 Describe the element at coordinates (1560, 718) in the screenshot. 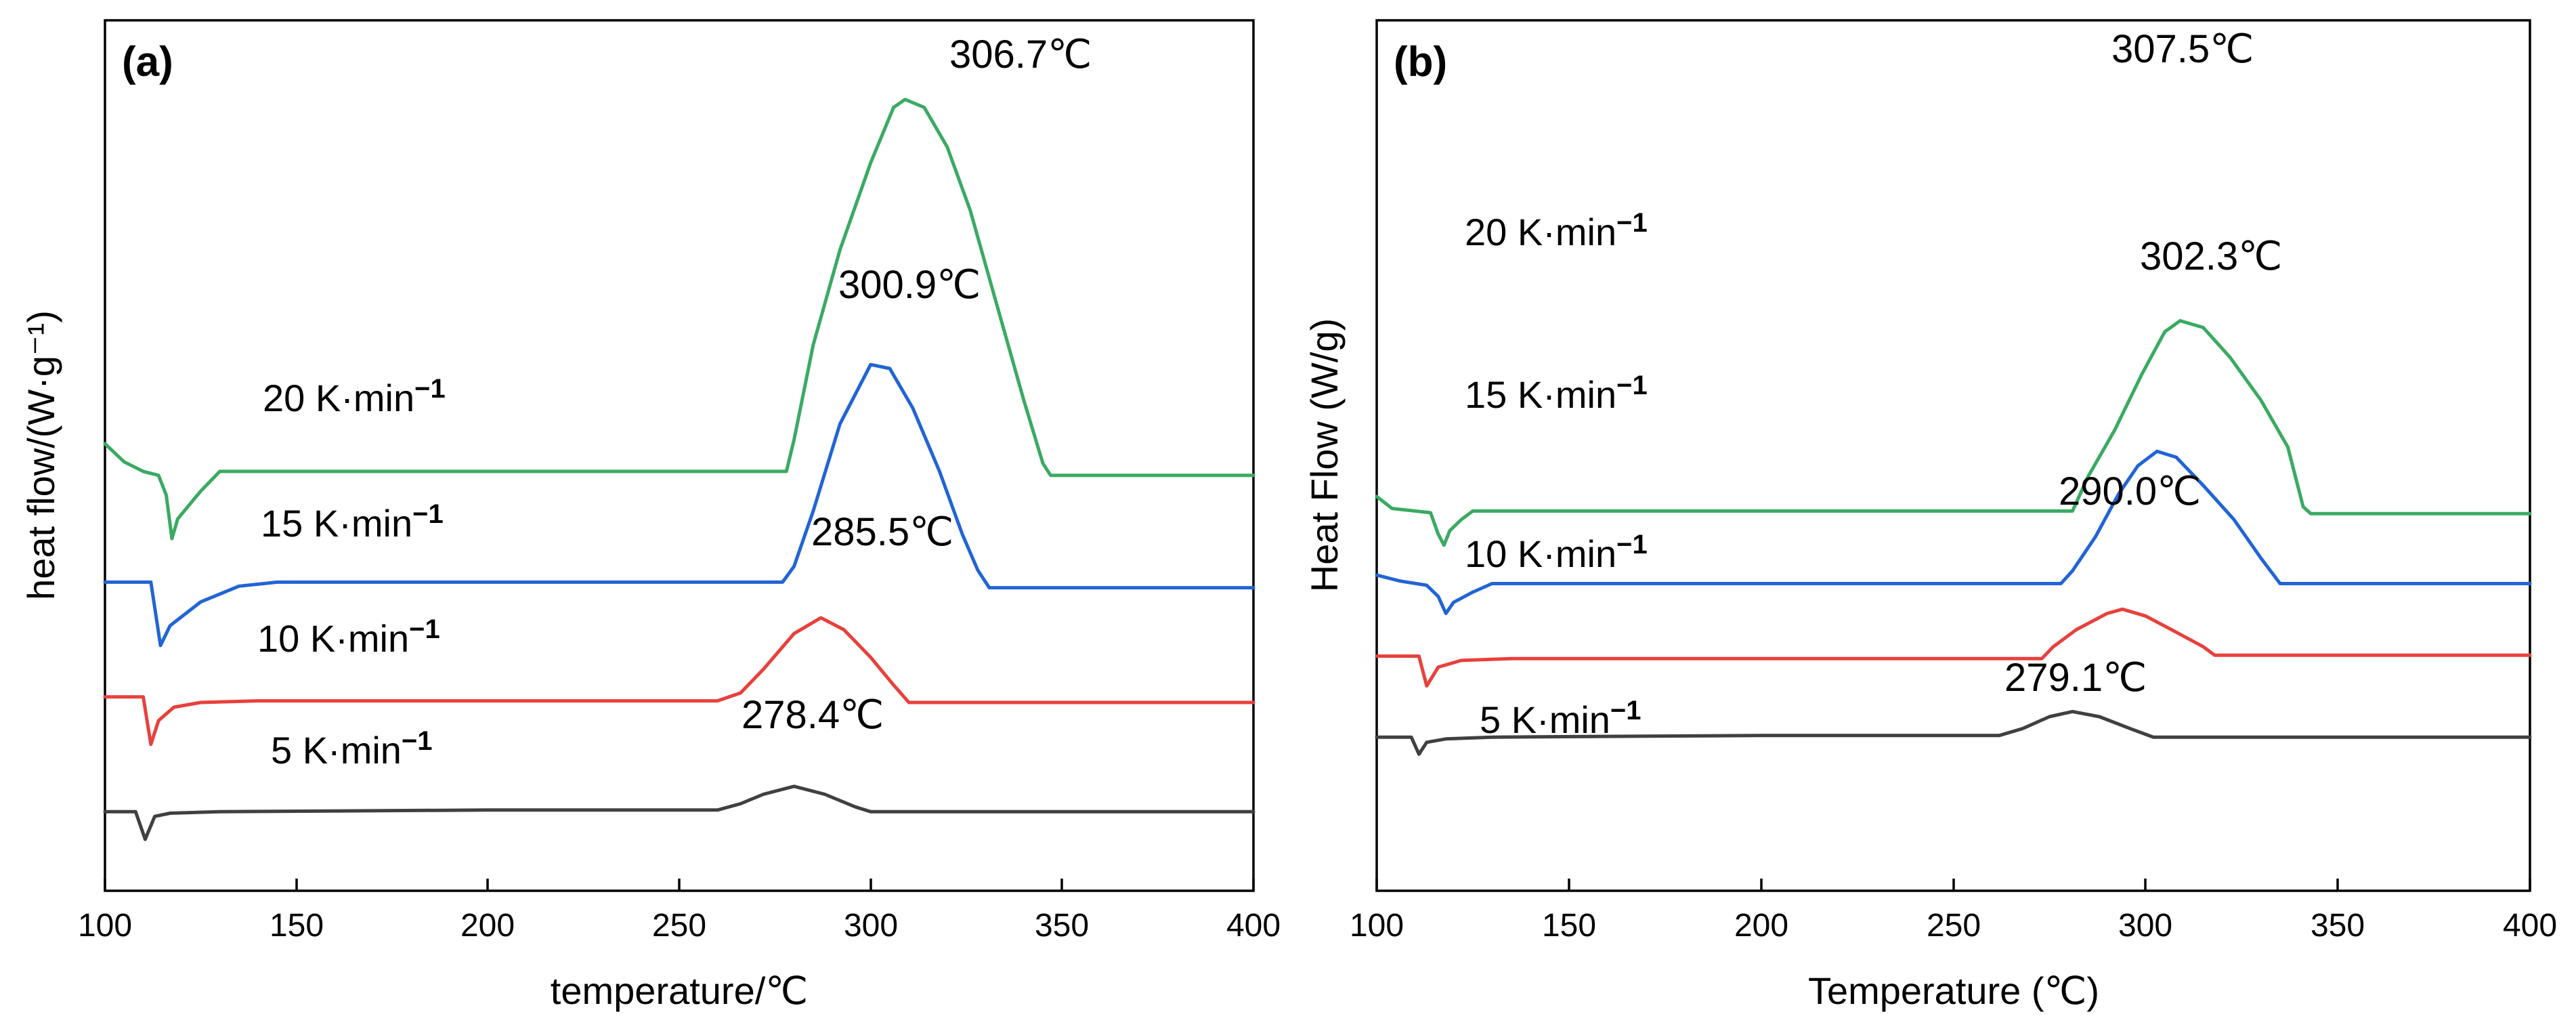

I see `series-label-b-5k: 5 K·min−1` at that location.